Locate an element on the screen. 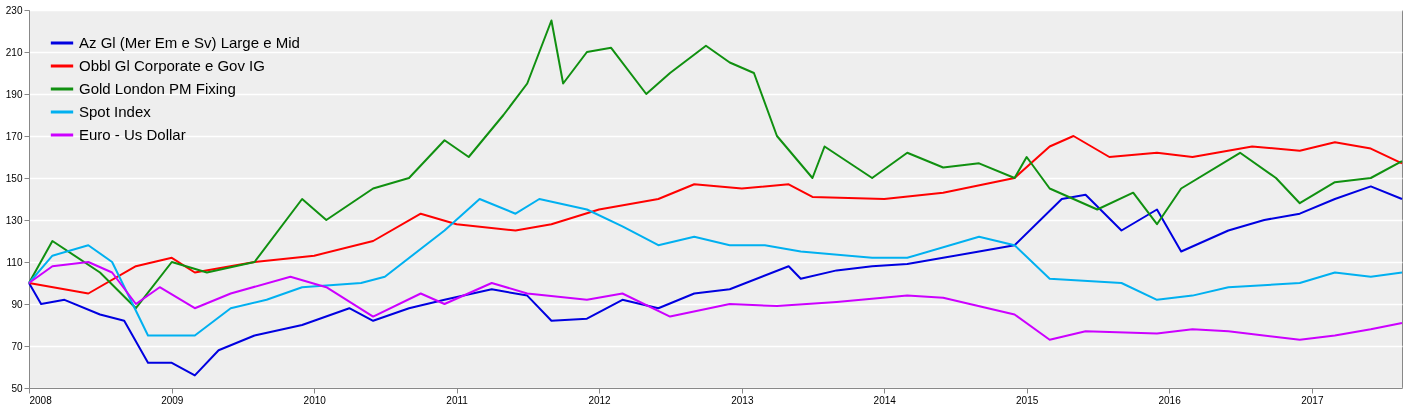 The height and width of the screenshot is (416, 1414). x-tick-label: 2015 is located at coordinates (1027, 400).